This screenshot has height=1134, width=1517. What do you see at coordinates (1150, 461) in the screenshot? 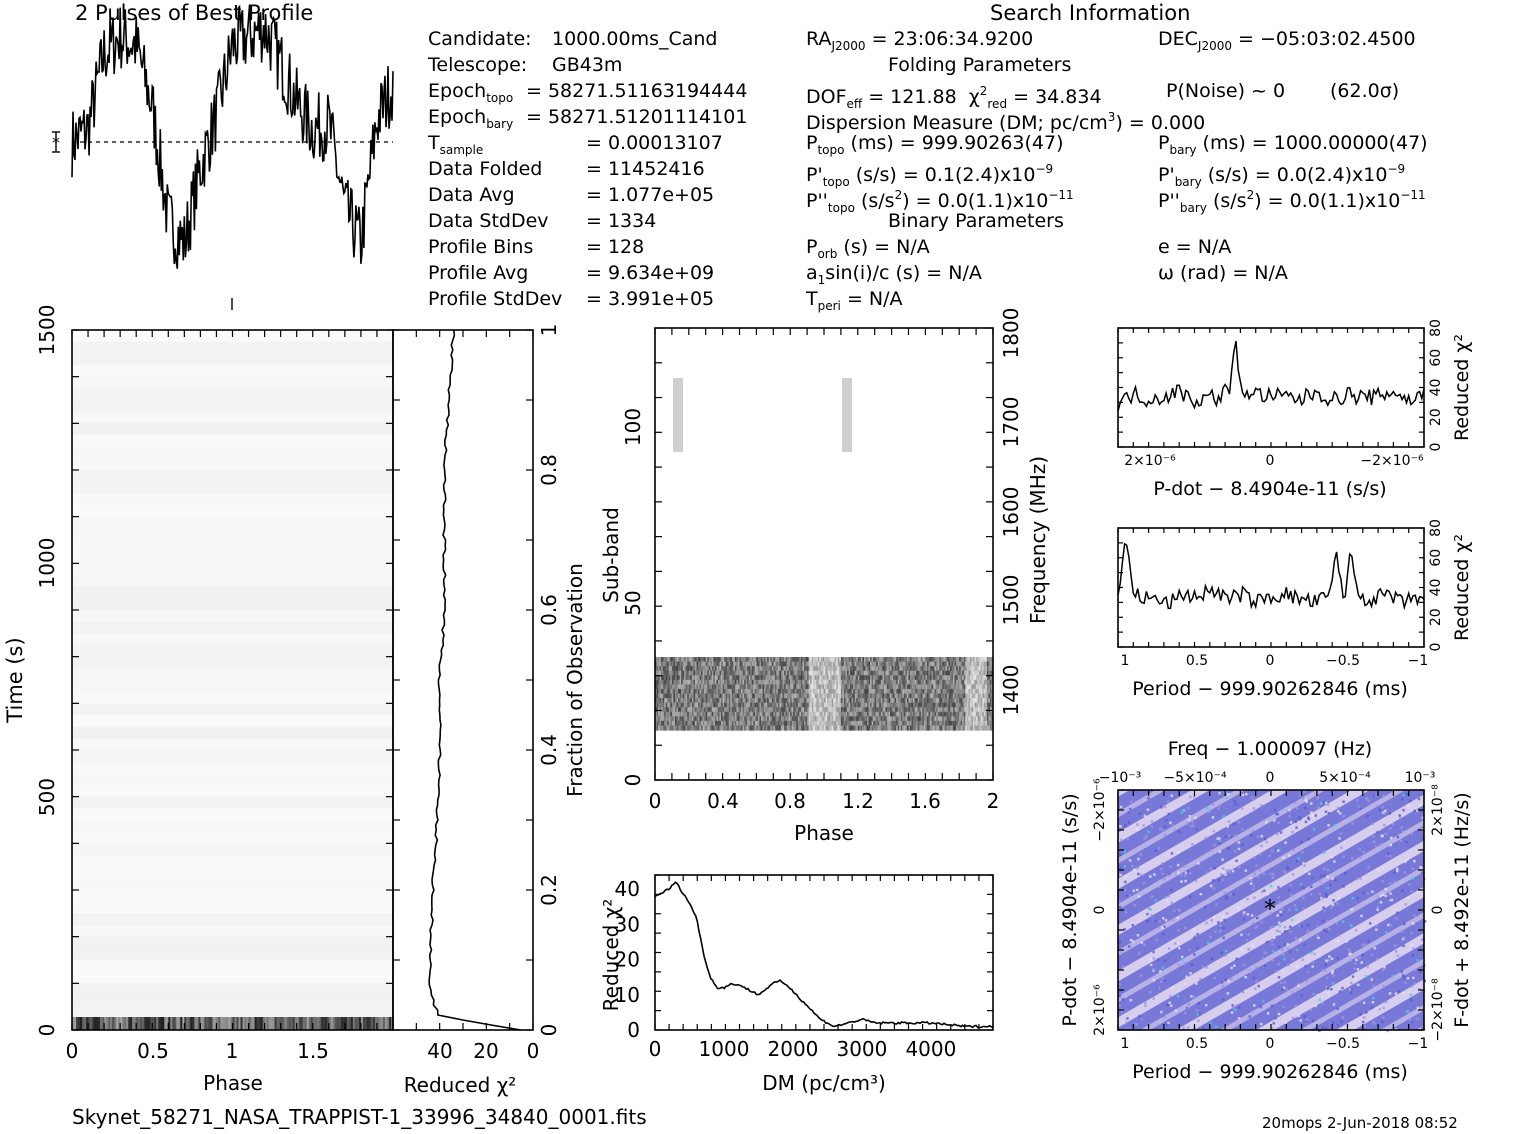
I see `x-tick-label: 2×10⁻⁶` at bounding box center [1150, 461].